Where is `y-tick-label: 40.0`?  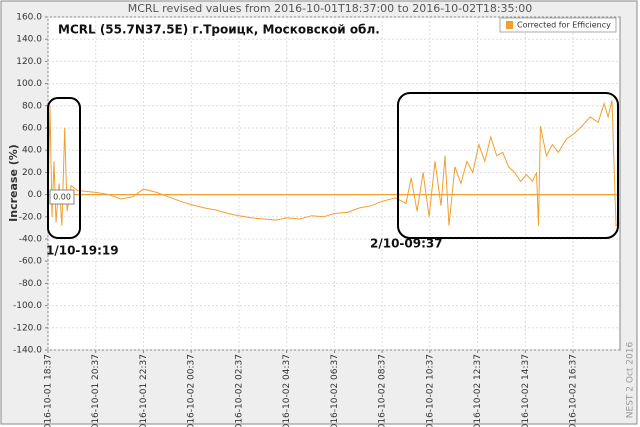
y-tick-label: 40.0 is located at coordinates (32, 151).